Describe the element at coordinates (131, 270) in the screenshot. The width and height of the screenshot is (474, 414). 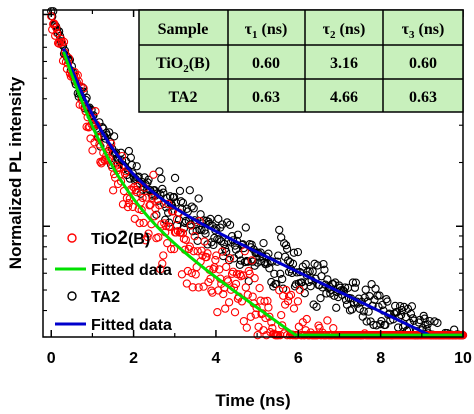
I see `legend-label-fit-green: Fitted data` at that location.